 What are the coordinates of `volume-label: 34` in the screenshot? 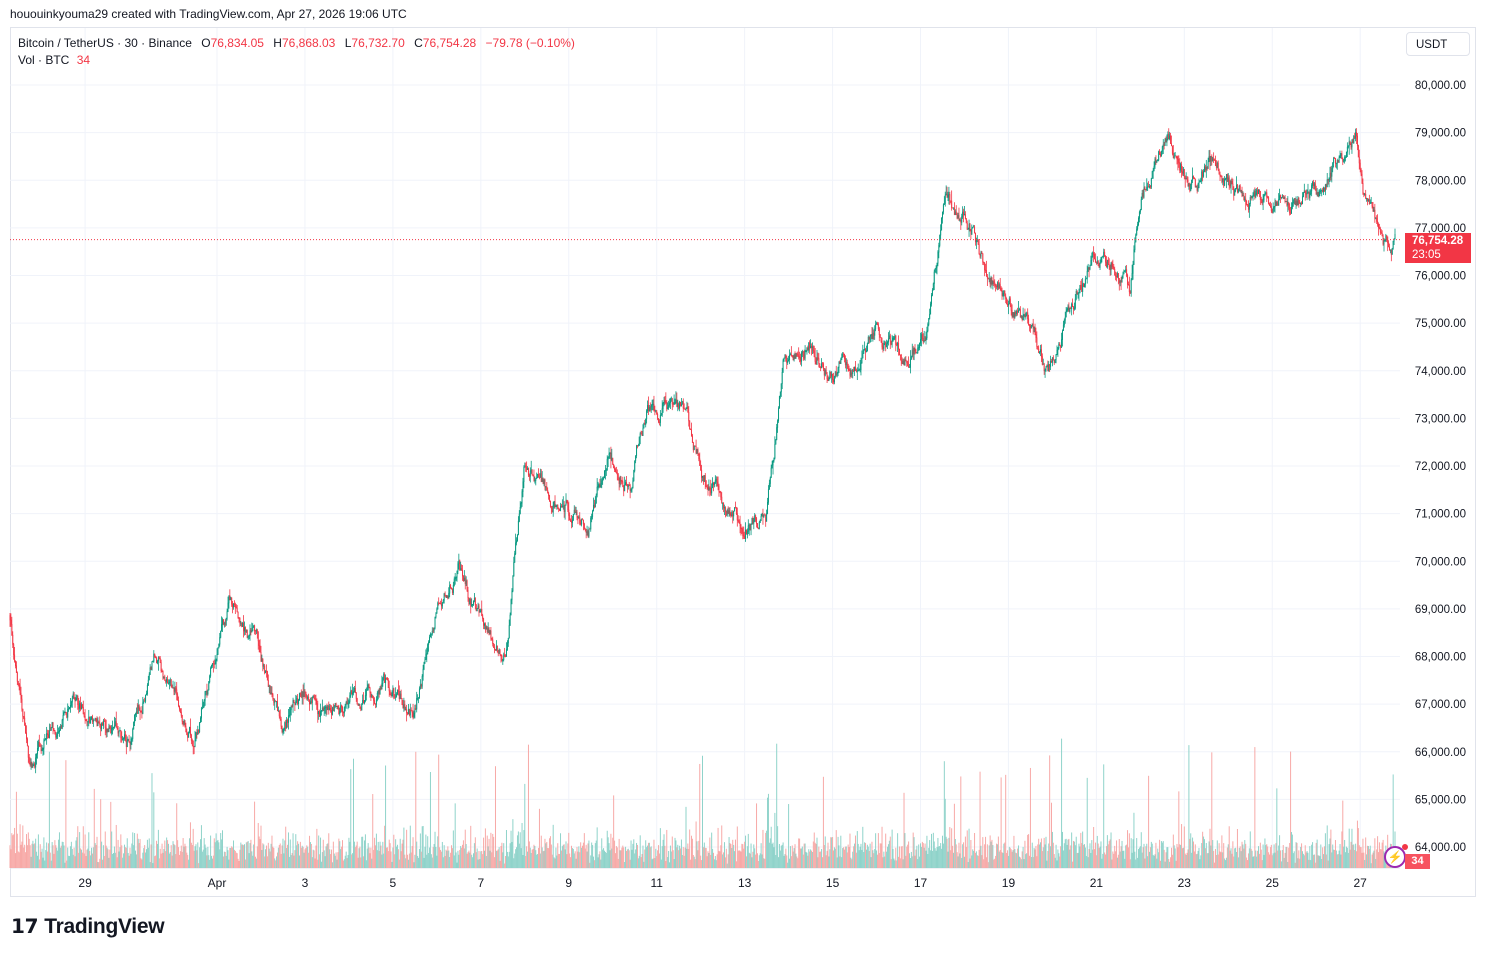 It's located at (1417, 861).